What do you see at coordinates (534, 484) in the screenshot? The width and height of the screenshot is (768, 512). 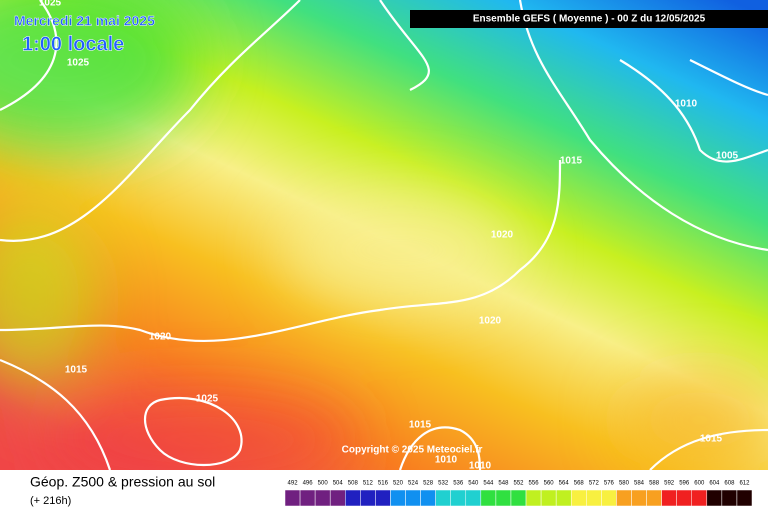 I see `scale-label: 556` at bounding box center [534, 484].